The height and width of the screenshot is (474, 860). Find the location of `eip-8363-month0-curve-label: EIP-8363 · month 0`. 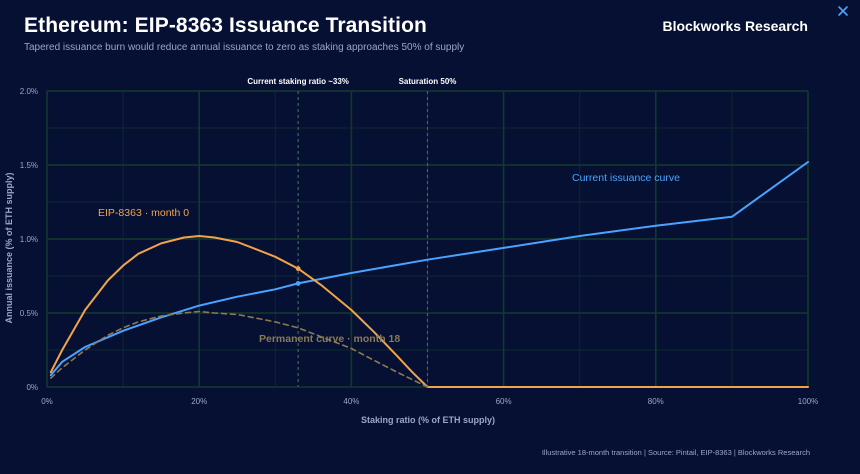

eip-8363-month0-curve-label: EIP-8363 · month 0 is located at coordinates (143, 213).